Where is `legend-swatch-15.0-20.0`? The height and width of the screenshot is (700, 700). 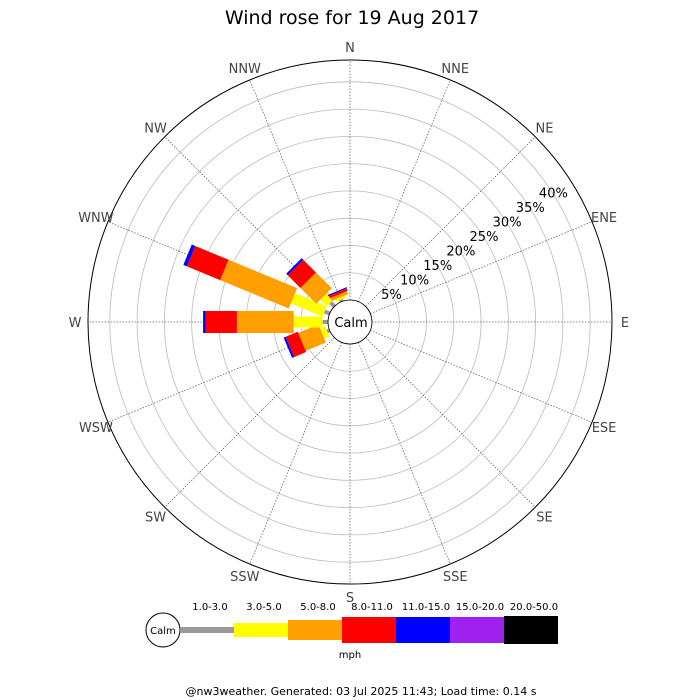
legend-swatch-15.0-20.0 is located at coordinates (477, 630).